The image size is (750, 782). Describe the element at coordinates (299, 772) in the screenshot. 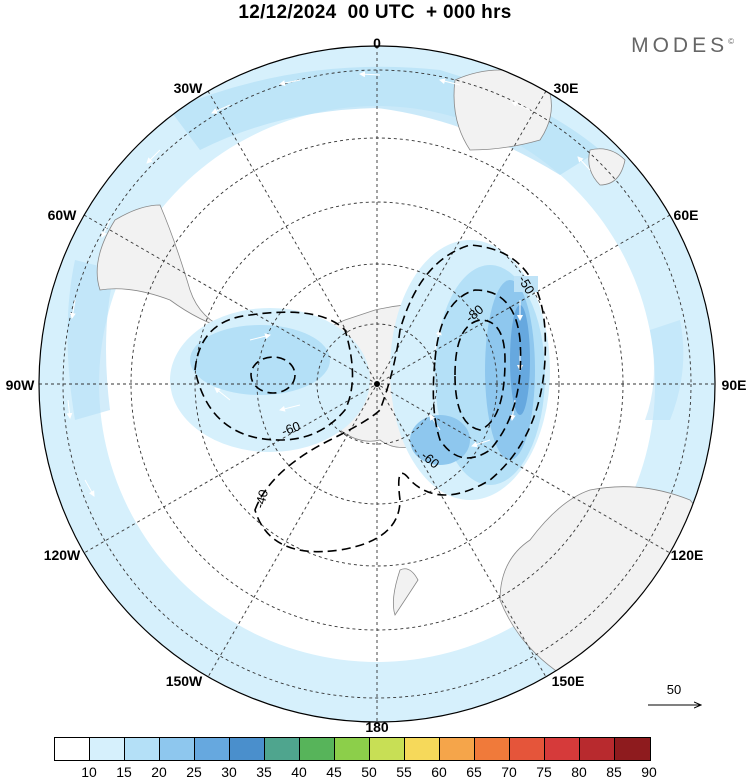

I see `colorbar-tick-label: 40` at that location.